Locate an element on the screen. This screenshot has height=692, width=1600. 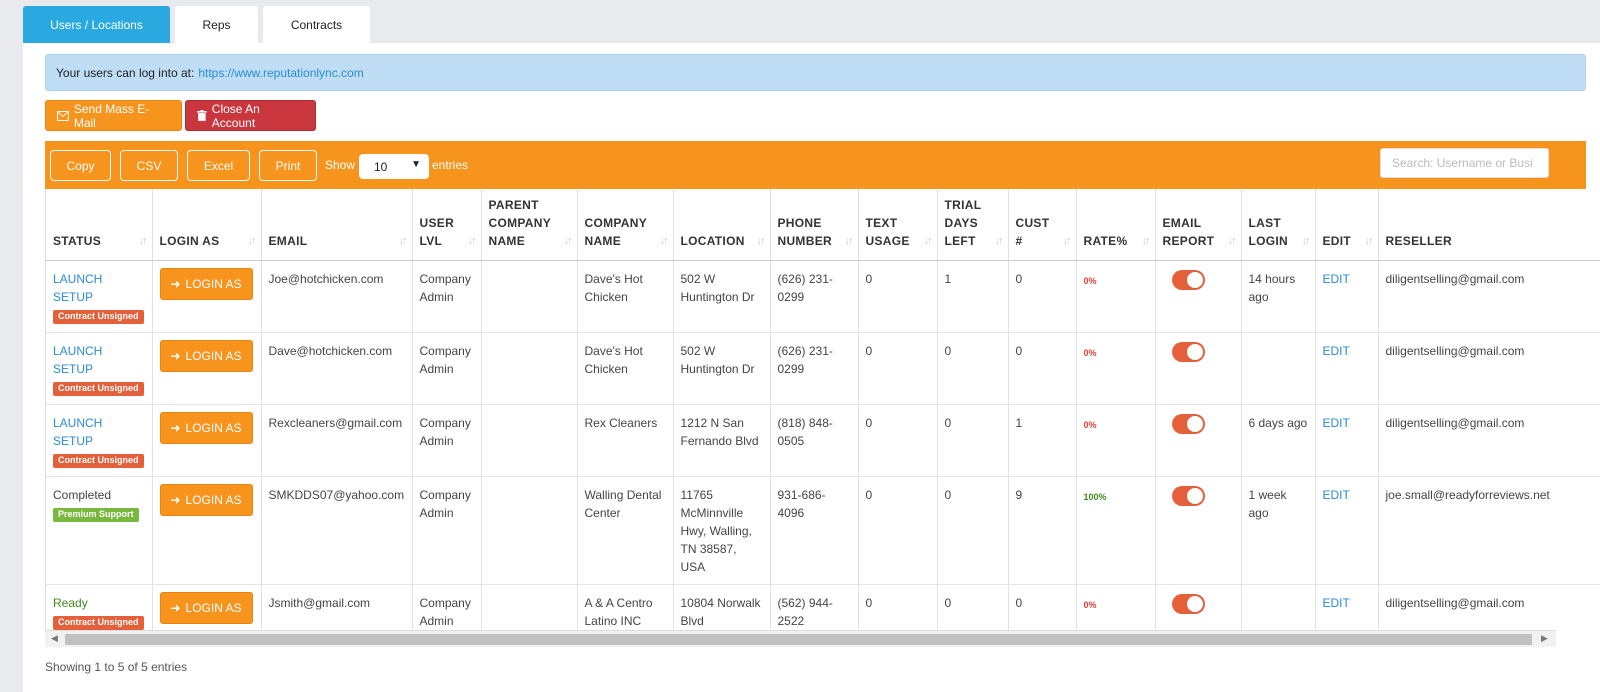
cust-cell: 0 is located at coordinates (1042, 368).